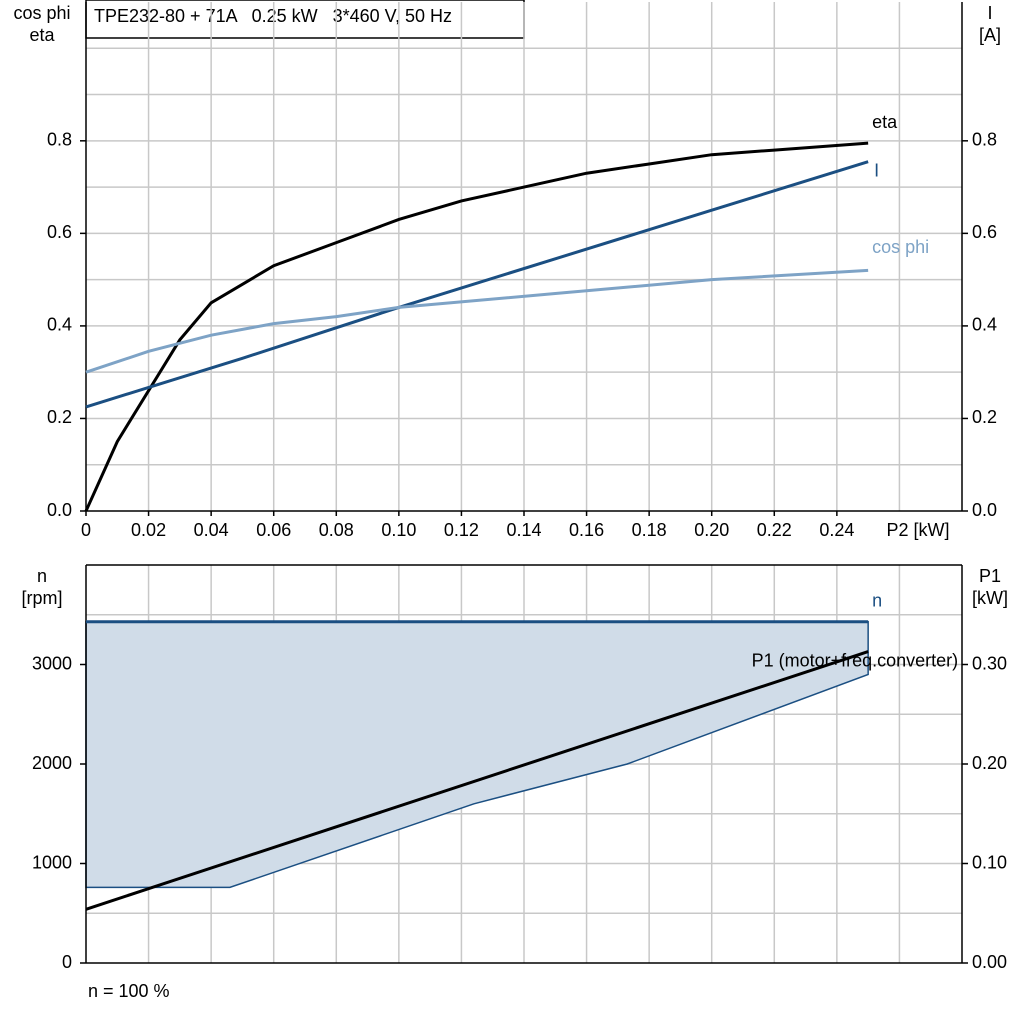 The width and height of the screenshot is (1024, 1024). Describe the element at coordinates (990, 35) in the screenshot. I see `y2-axis-label: [A]` at that location.